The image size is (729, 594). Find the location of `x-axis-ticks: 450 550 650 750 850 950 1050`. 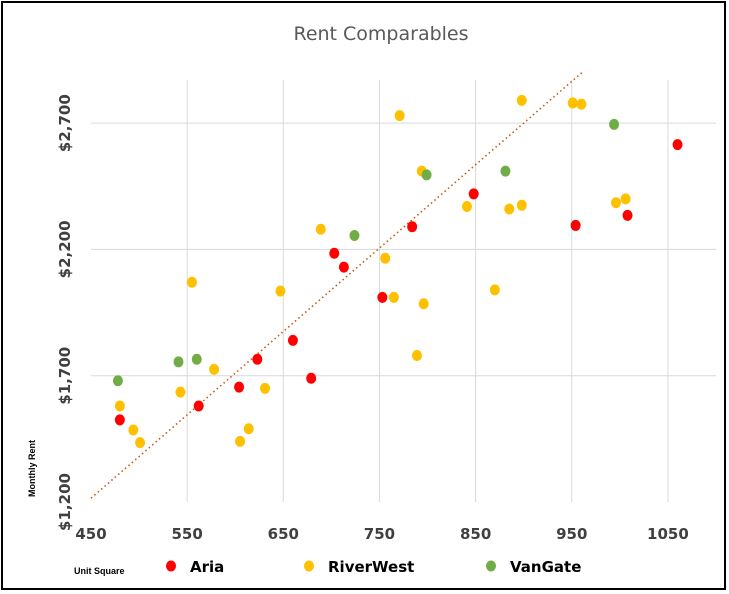

x-axis-ticks: 450 550 650 750 850 950 1050 is located at coordinates (381, 534).